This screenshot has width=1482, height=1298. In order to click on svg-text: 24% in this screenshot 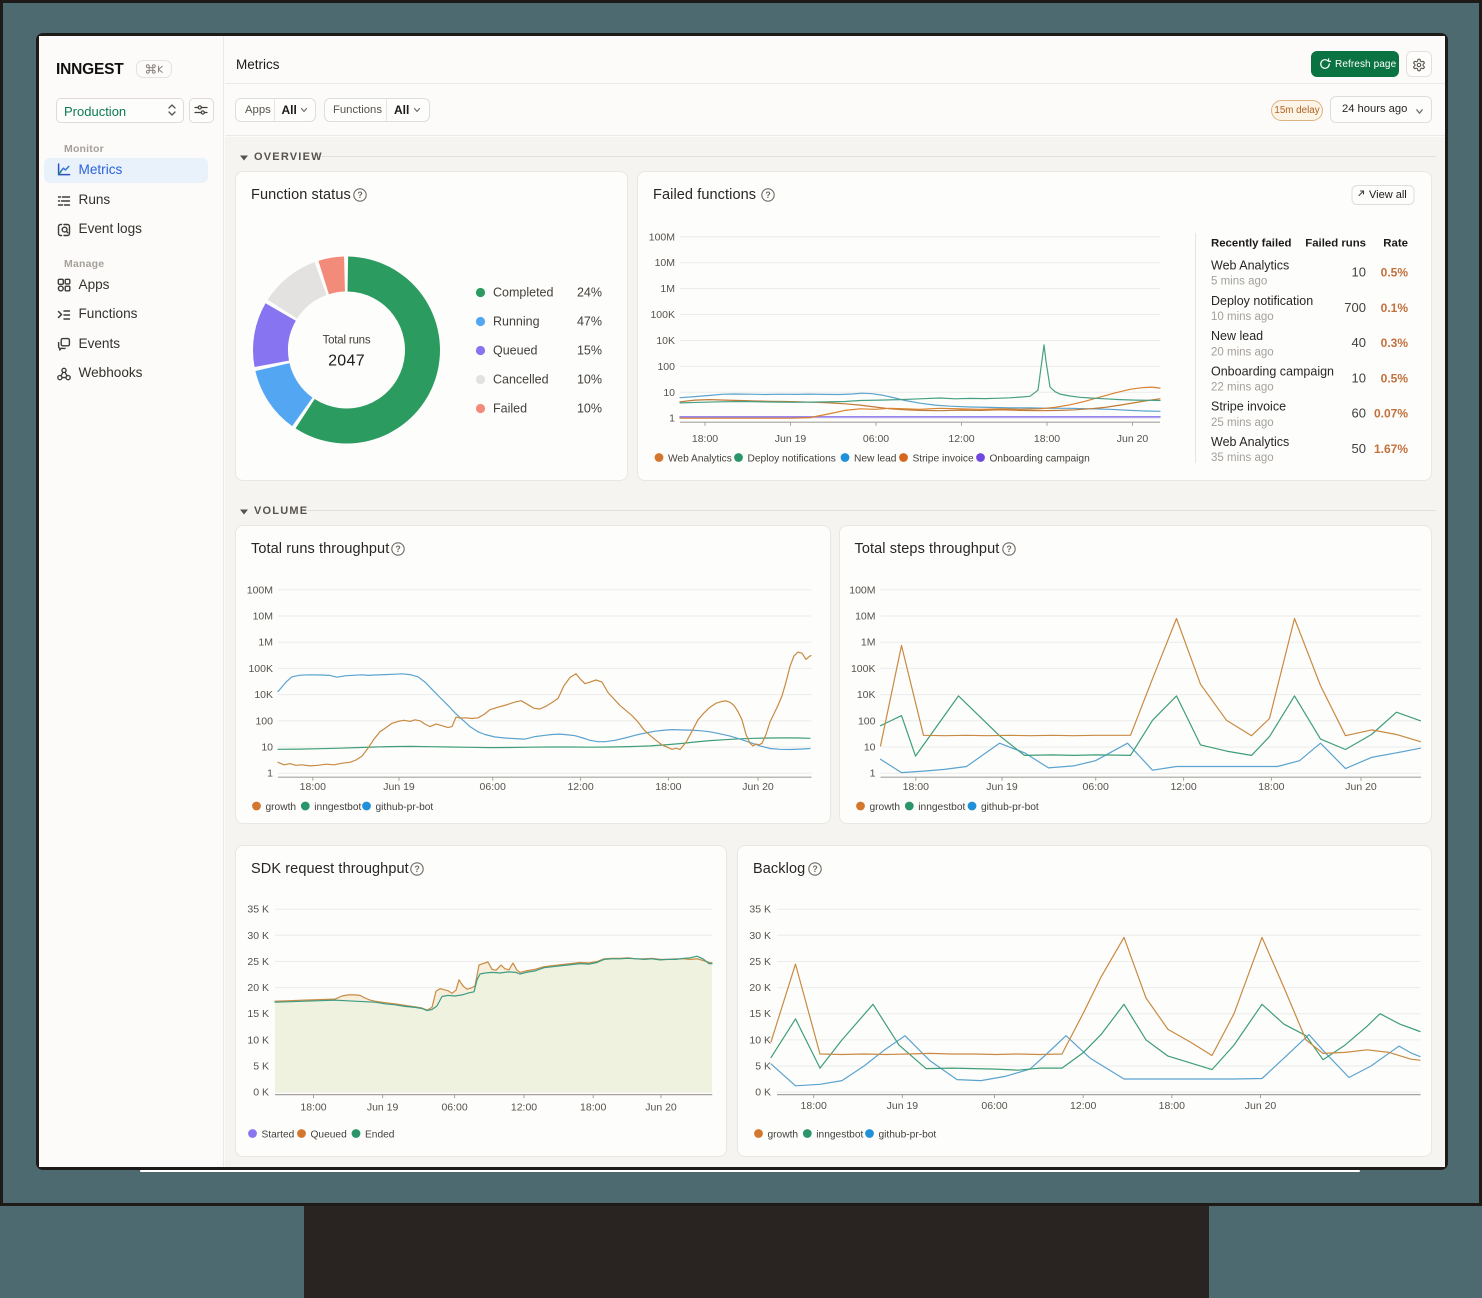, I will do `click(589, 293)`.